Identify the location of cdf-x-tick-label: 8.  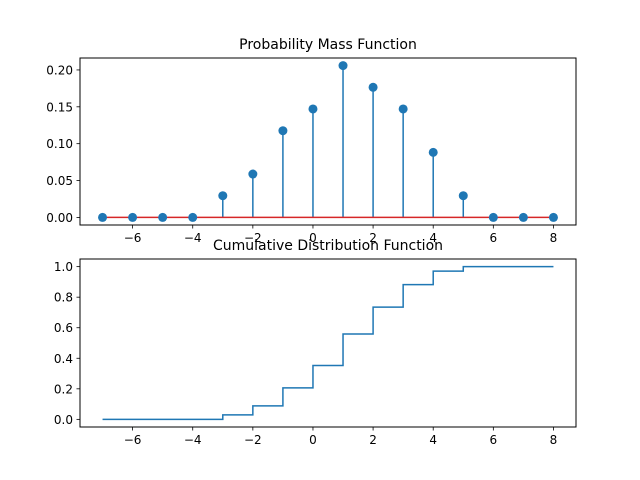
(554, 440).